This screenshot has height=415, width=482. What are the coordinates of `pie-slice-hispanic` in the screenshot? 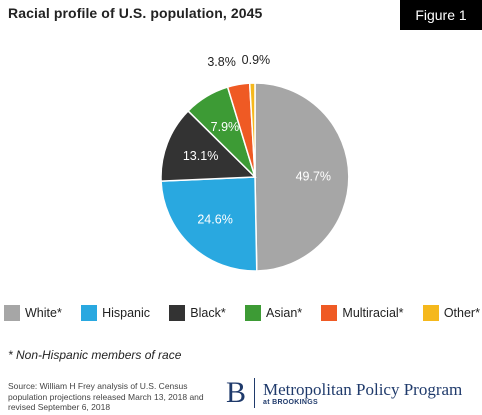 It's located at (209, 224).